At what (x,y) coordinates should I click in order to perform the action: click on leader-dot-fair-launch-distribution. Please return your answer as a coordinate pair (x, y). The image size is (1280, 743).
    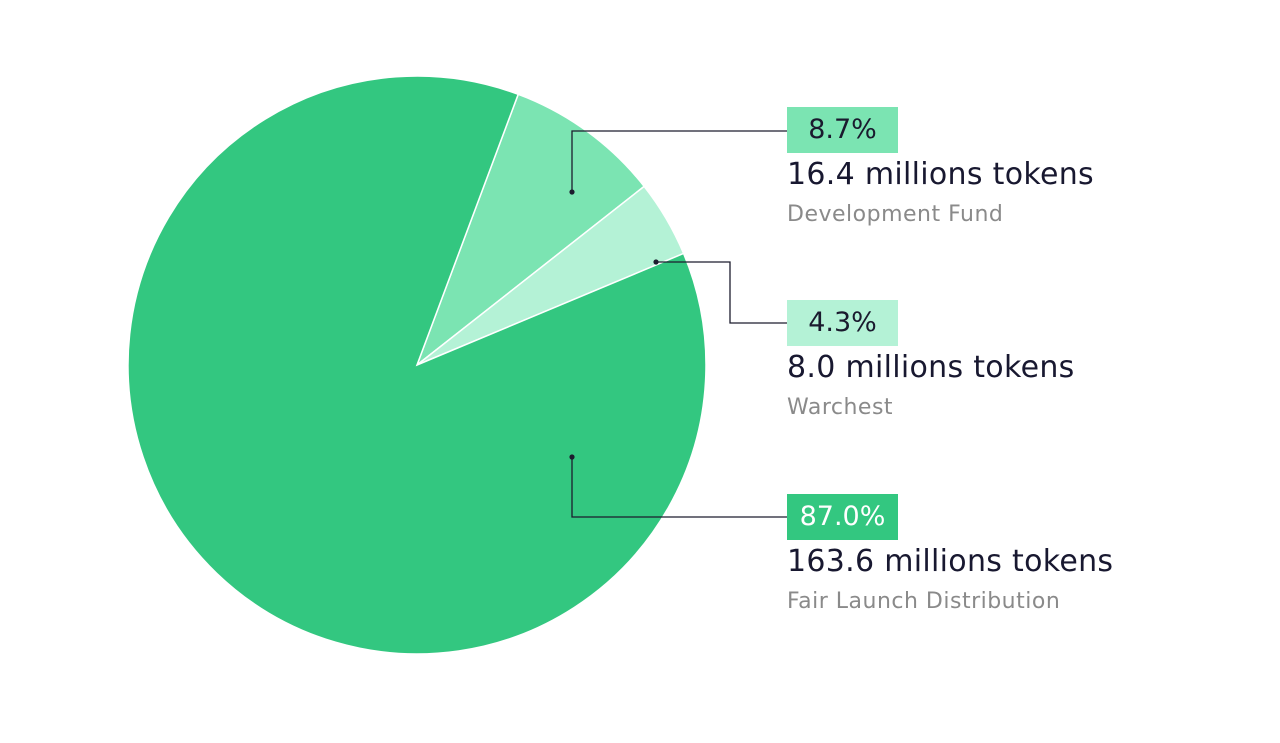
    Looking at the image, I should click on (572, 457).